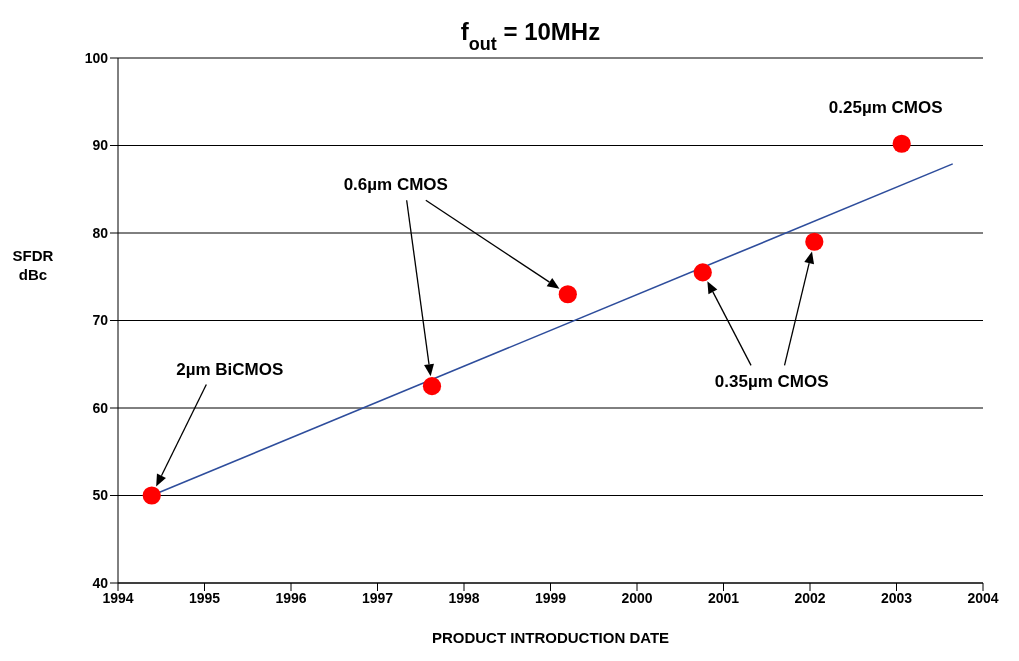 The image size is (1019, 661). I want to click on x-tick-label: 1995, so click(204, 597).